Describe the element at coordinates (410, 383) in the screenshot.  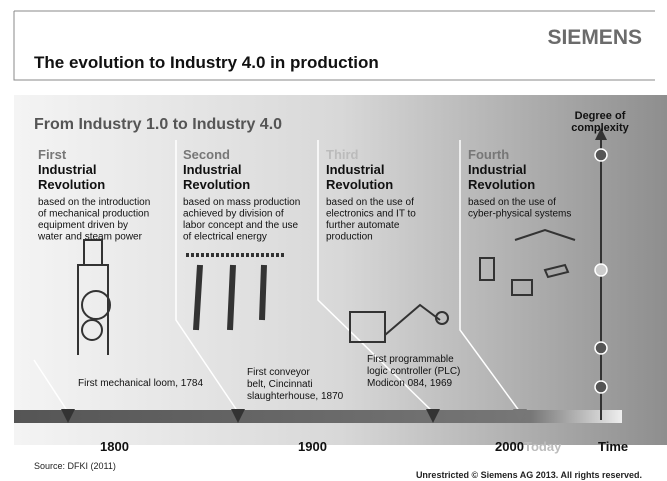
I see `milestone: Modicon 084, 1969` at that location.